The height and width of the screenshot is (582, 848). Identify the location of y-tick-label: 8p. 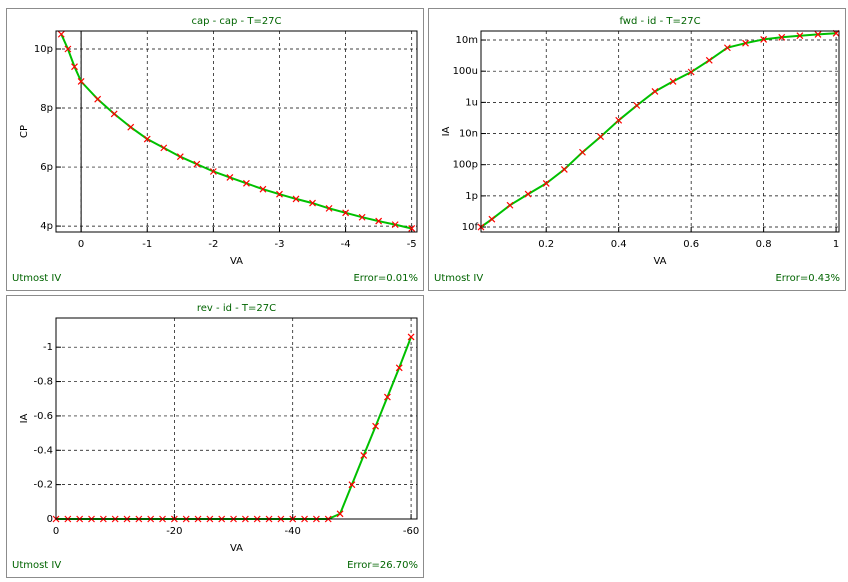
(46, 108).